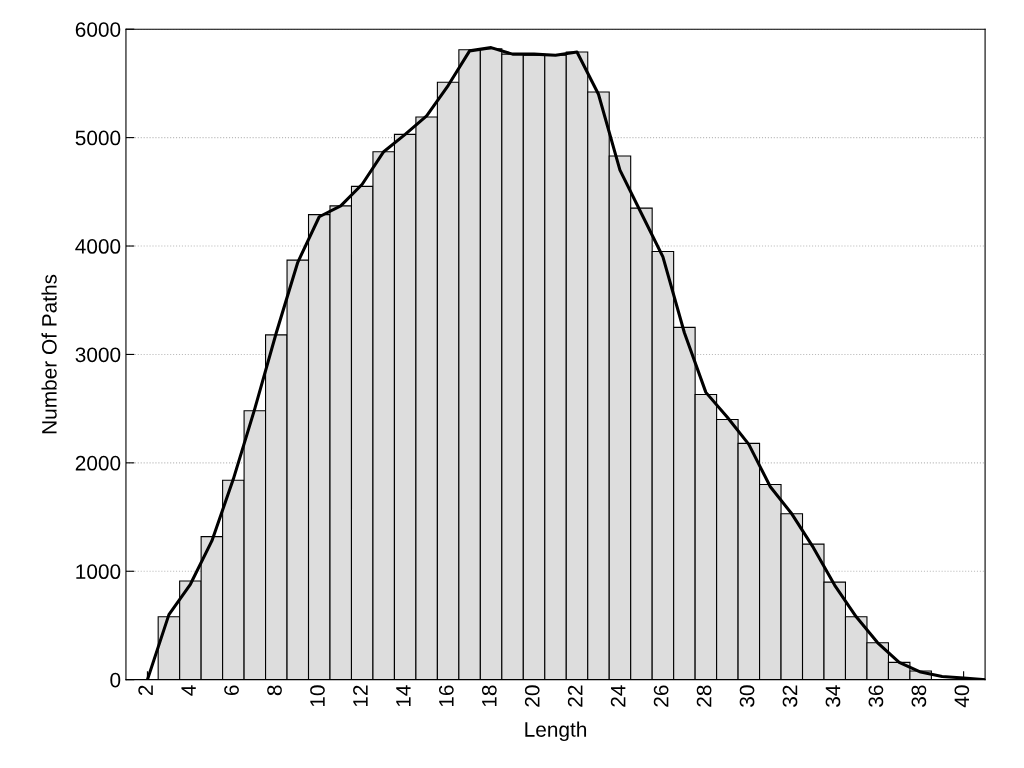  What do you see at coordinates (145, 690) in the screenshot?
I see `x-tick-label: 2` at bounding box center [145, 690].